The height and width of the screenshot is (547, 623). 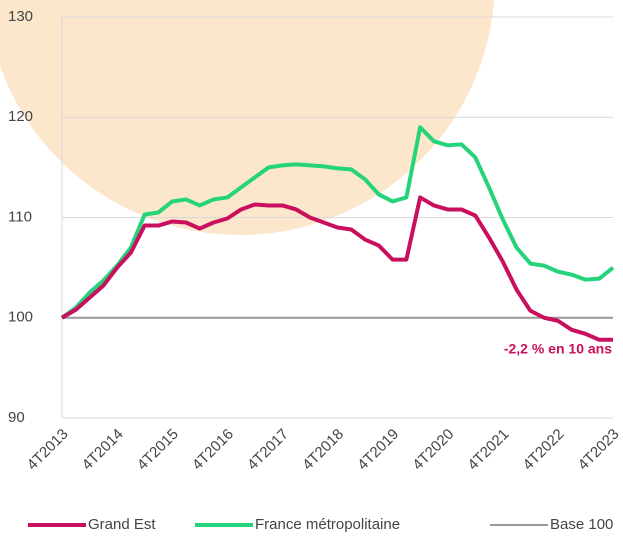 I want to click on y-tick-label: 110, so click(x=20, y=216).